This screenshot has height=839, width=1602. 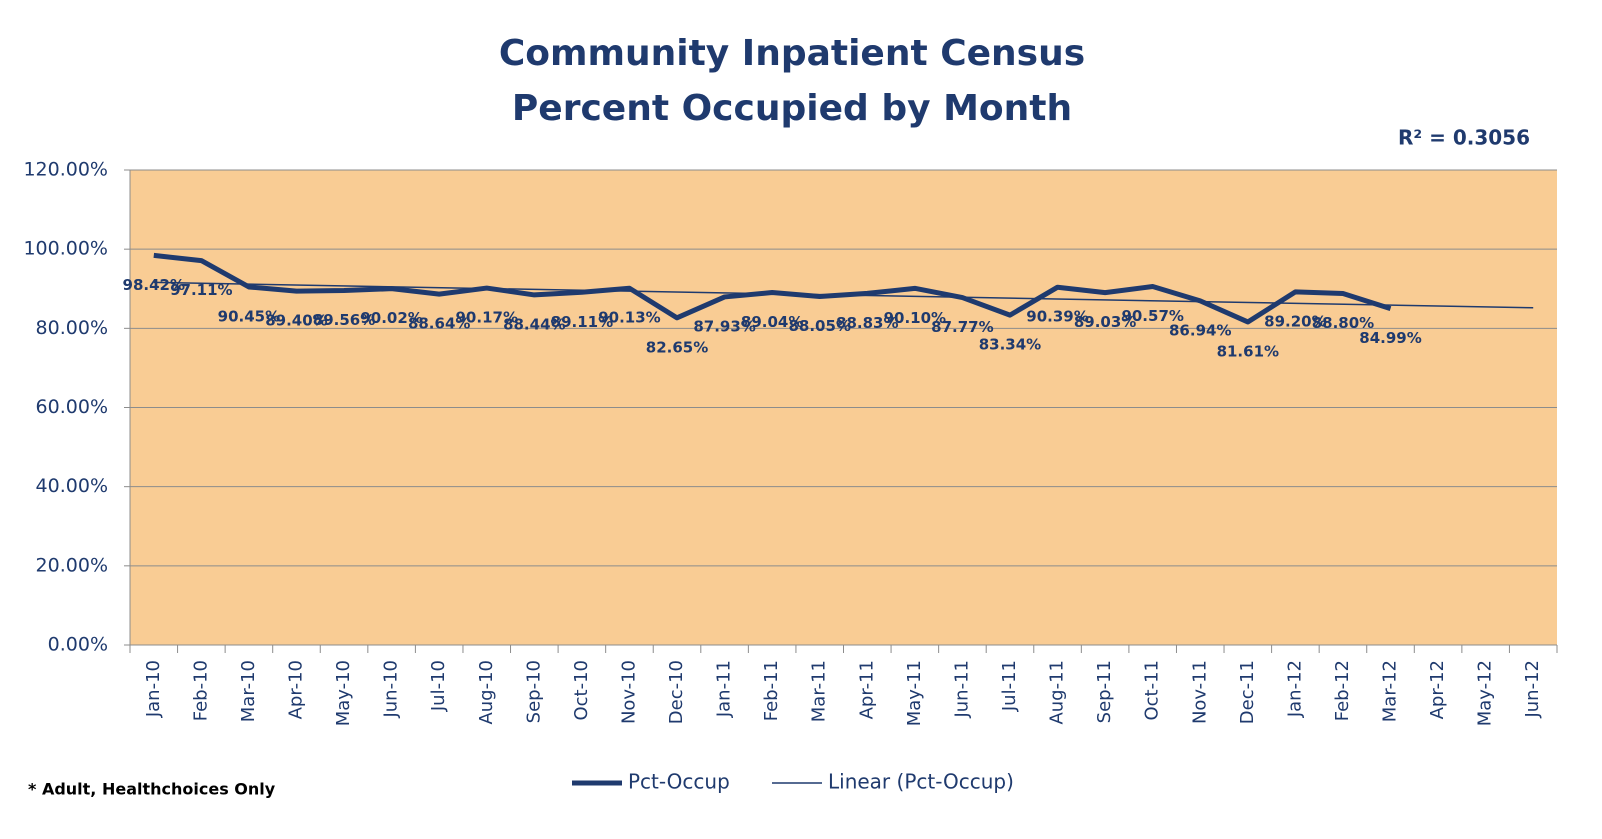 I want to click on x-tick-label: May-11, so click(x=914, y=693).